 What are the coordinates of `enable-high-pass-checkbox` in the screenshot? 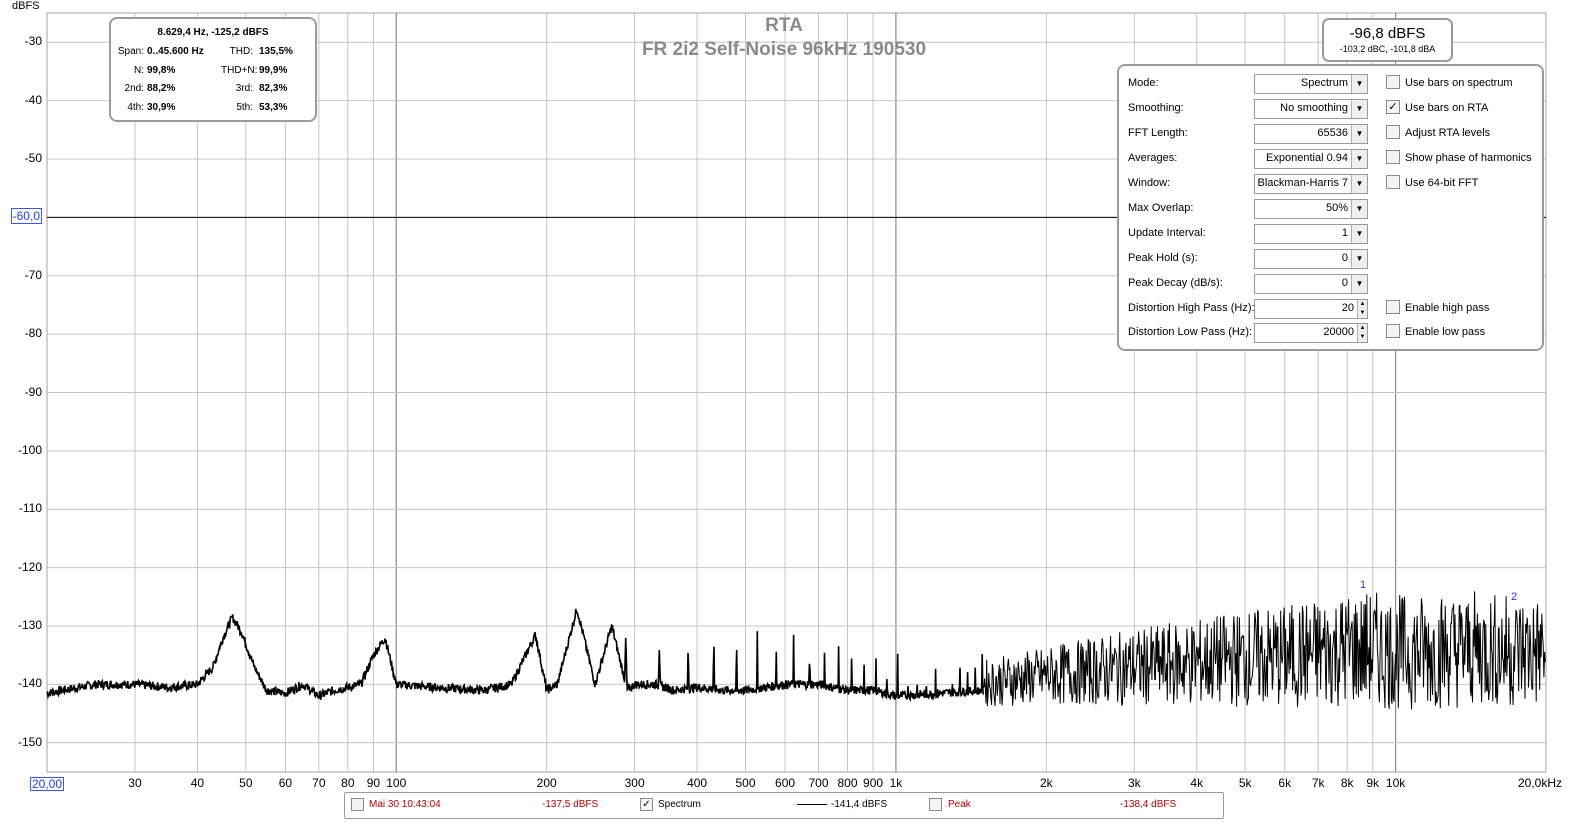 It's located at (1393, 307).